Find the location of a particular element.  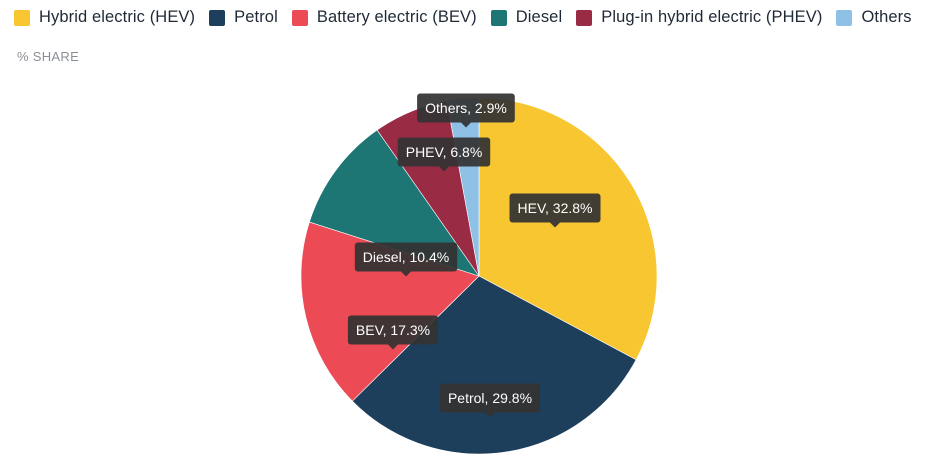

data-label-plug-in-hybrid-electric: PHEV, 6.8% is located at coordinates (444, 154).